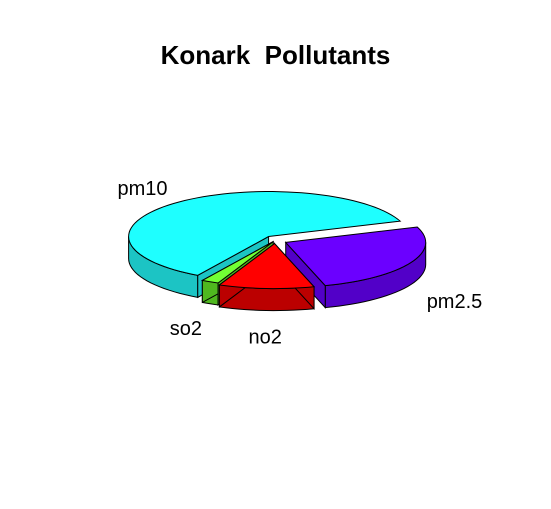 This screenshot has height=509, width=551. Describe the element at coordinates (455, 302) in the screenshot. I see `pie-label-pm2-5: pm2.5` at that location.